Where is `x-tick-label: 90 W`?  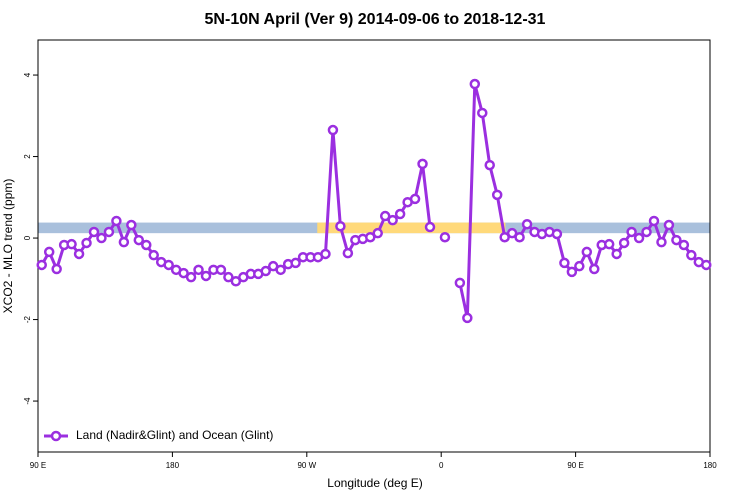
x-tick-label: 90 W is located at coordinates (306, 465).